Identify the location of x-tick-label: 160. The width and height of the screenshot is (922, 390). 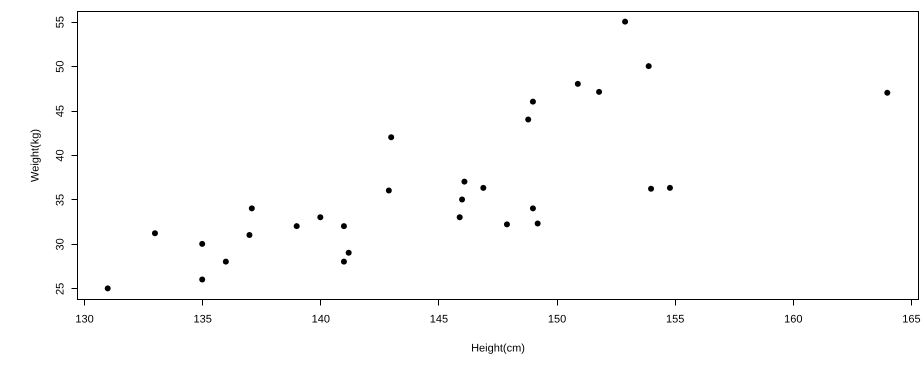
(793, 320).